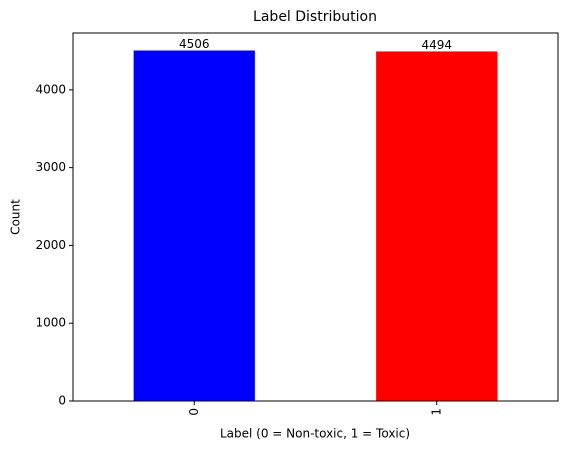 The image size is (580, 450). Describe the element at coordinates (436, 45) in the screenshot. I see `data-label: 4494` at that location.